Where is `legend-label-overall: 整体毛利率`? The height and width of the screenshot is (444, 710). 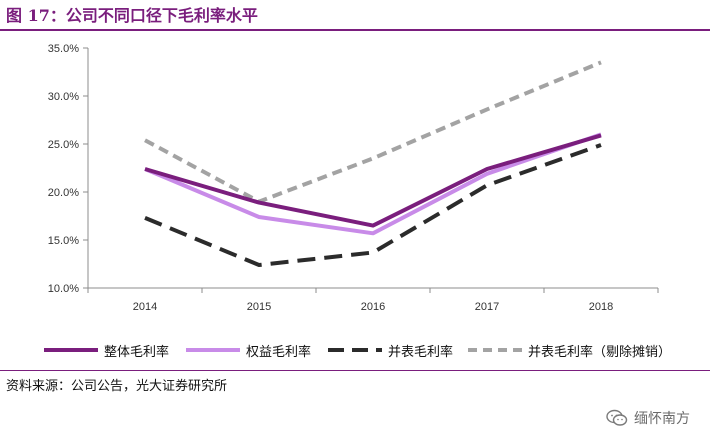 legend-label-overall: 整体毛利率 is located at coordinates (137, 352).